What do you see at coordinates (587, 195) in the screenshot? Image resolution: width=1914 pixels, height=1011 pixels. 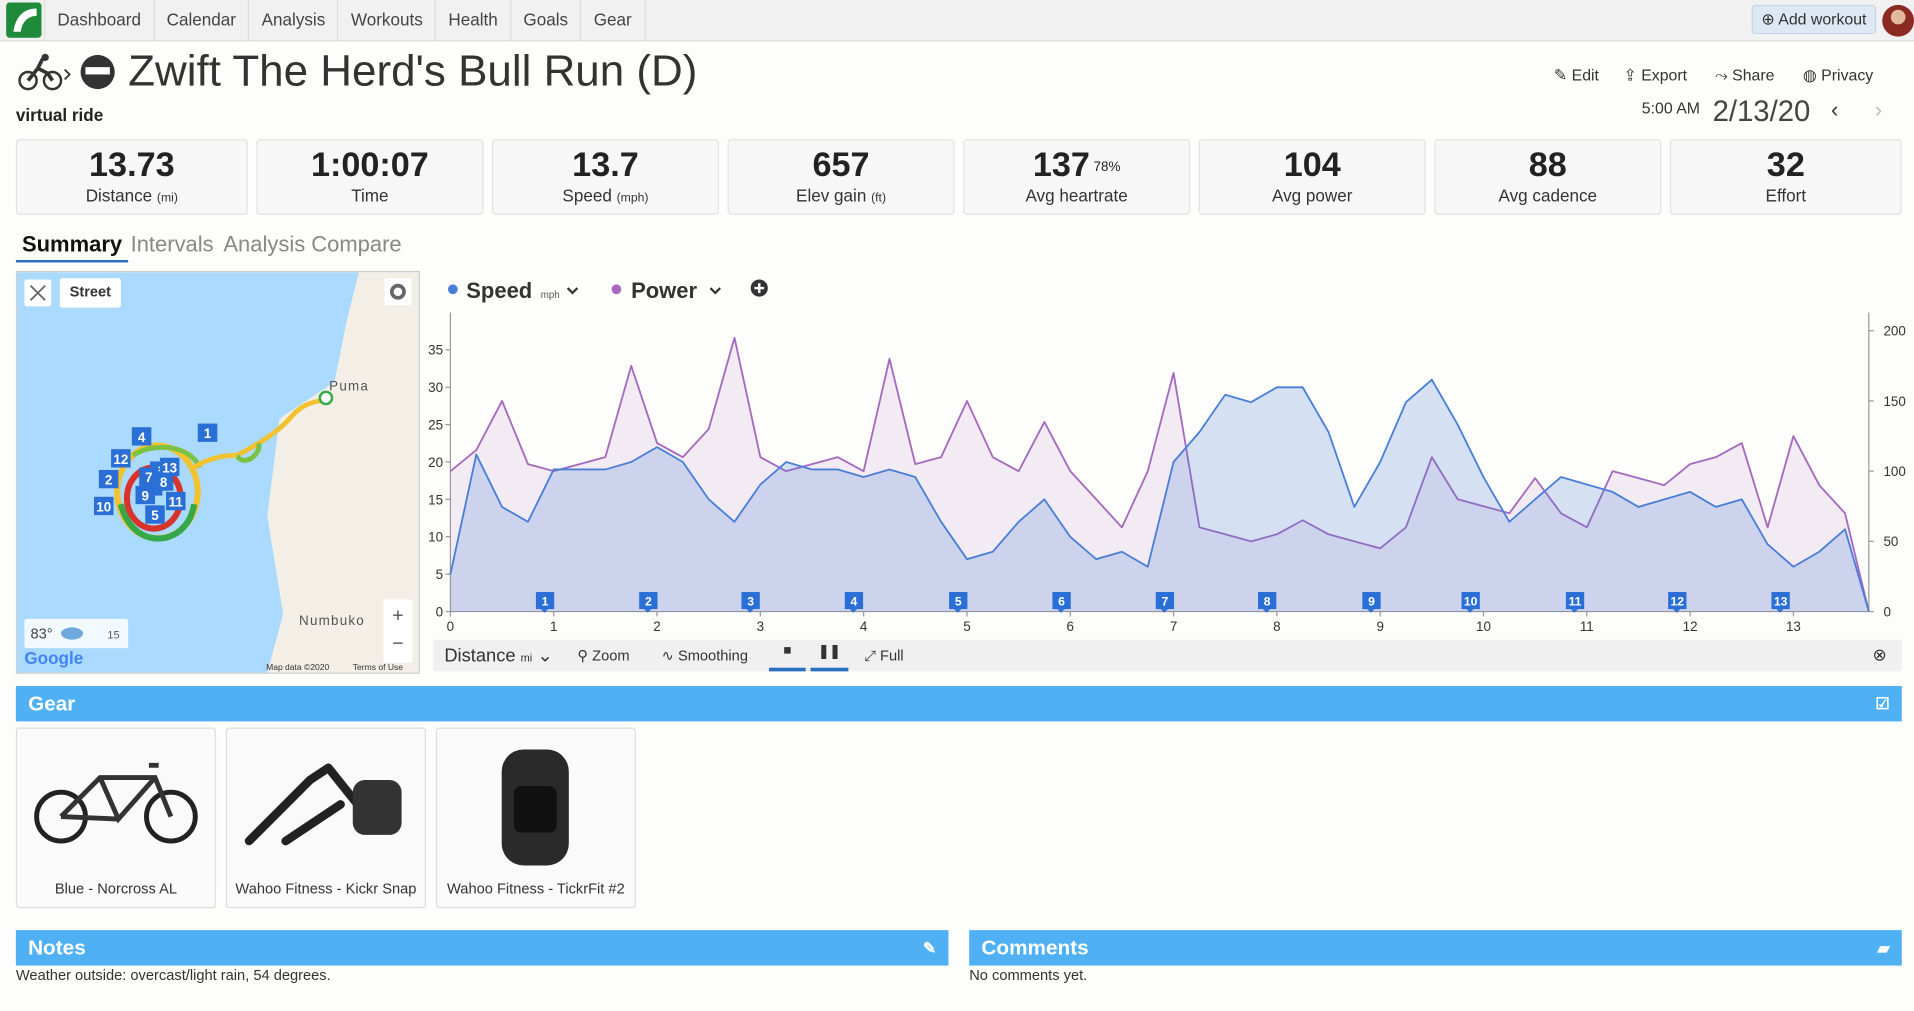 I see `stat-label: Speed` at bounding box center [587, 195].